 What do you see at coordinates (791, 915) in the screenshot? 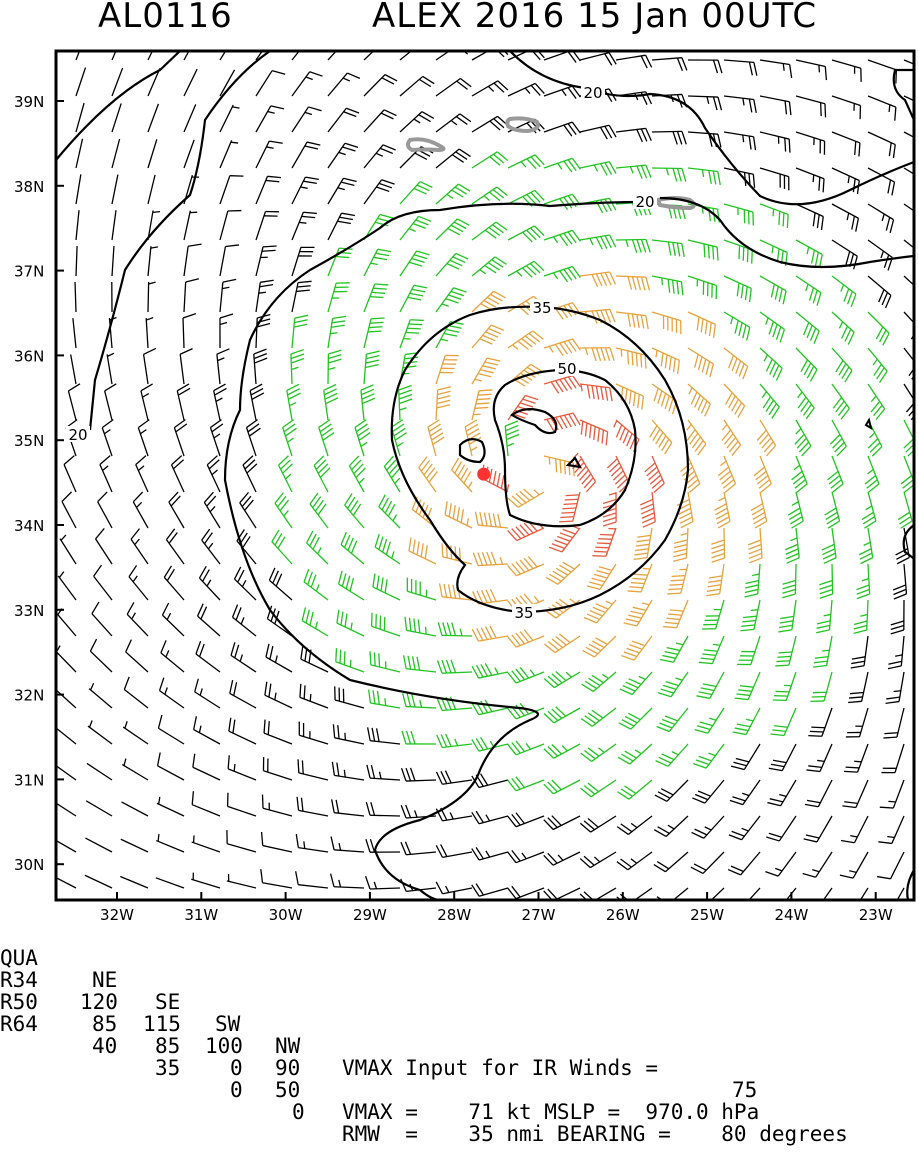
I see `lon-tick-label: 24W` at bounding box center [791, 915].